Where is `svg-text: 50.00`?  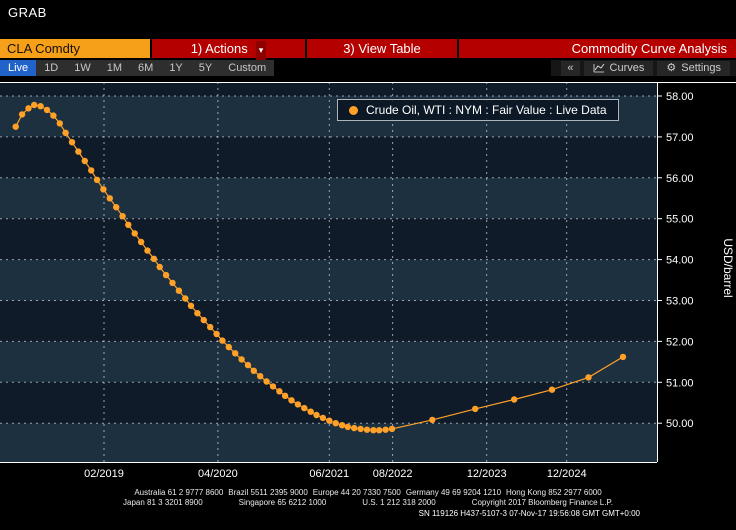 svg-text: 50.00 is located at coordinates (680, 424).